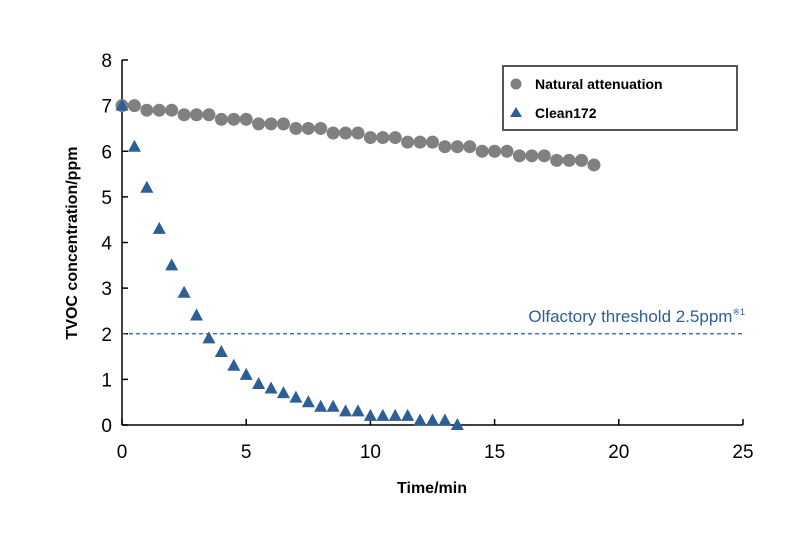  What do you see at coordinates (106, 335) in the screenshot?
I see `y-tick-label: 2` at bounding box center [106, 335].